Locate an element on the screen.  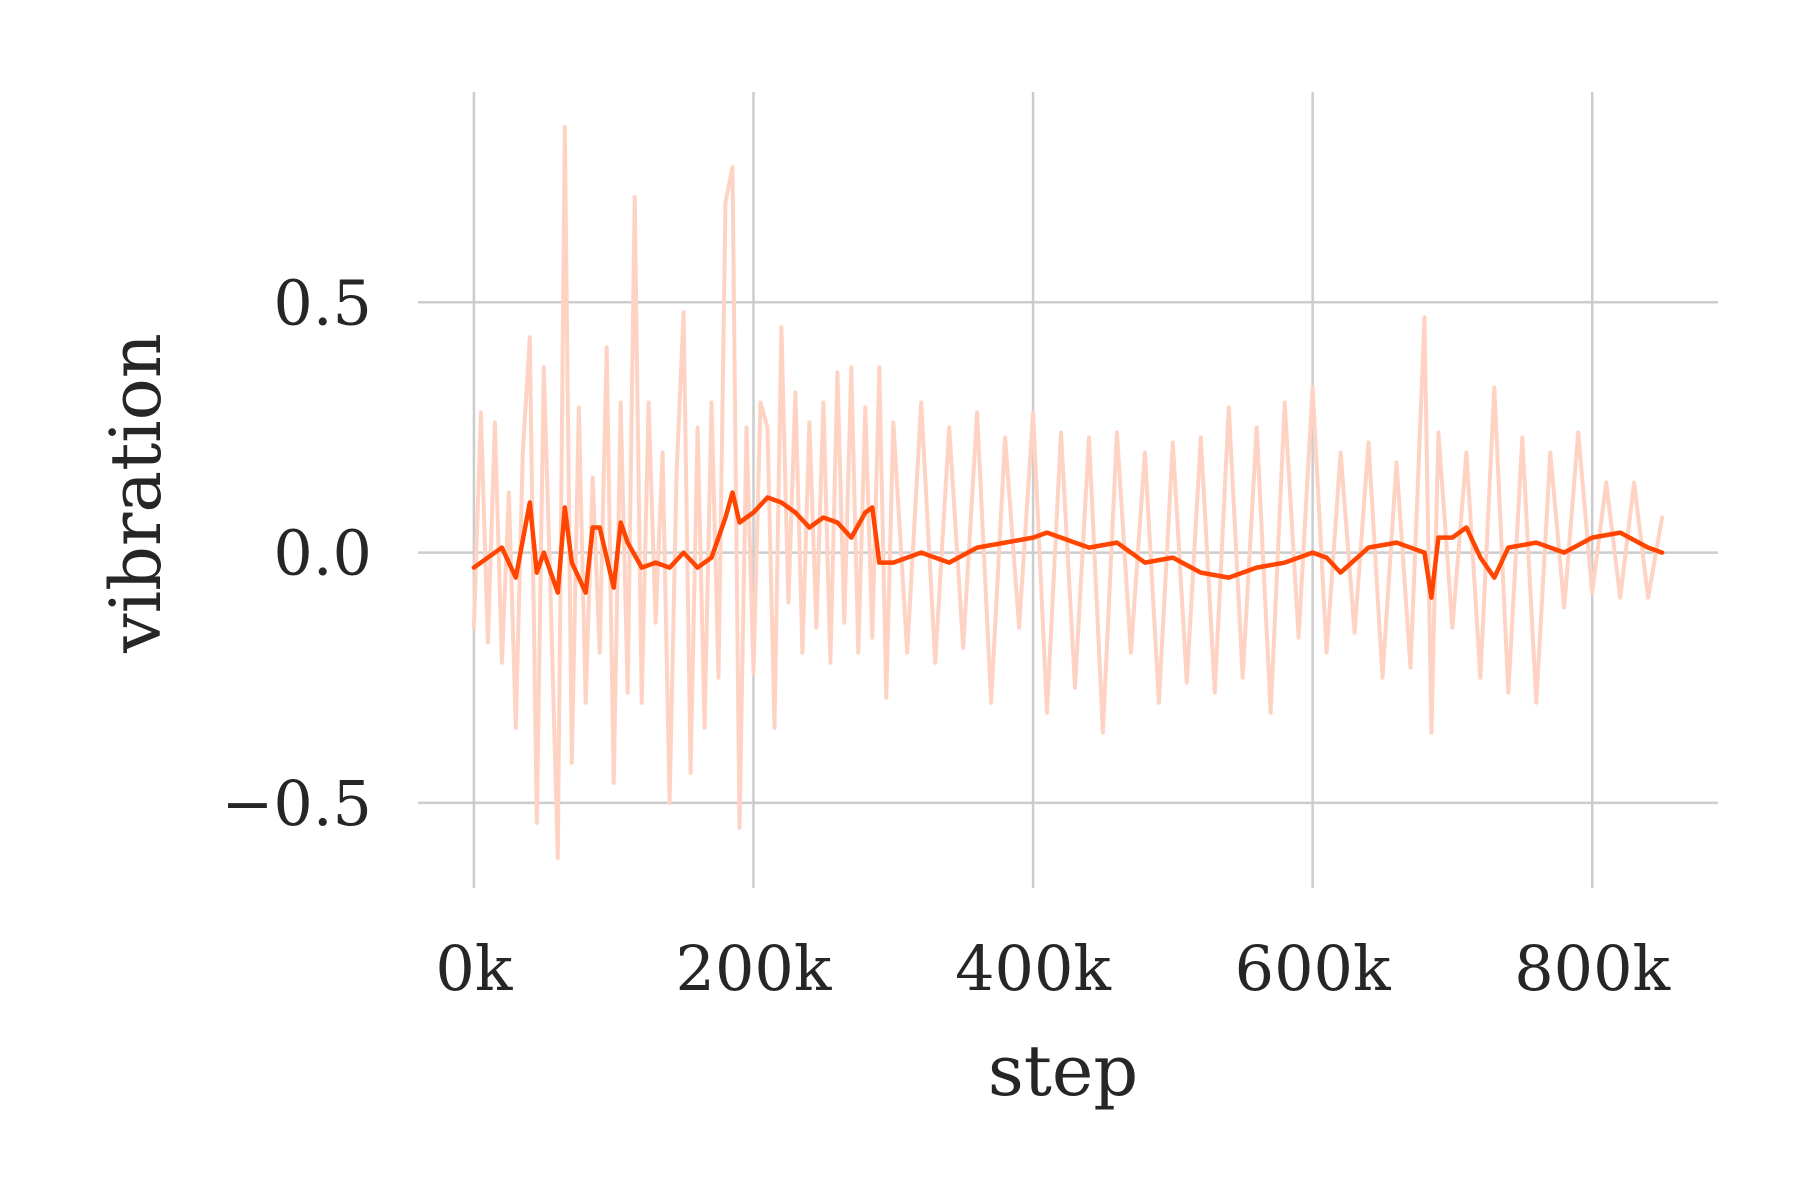
x-tick-label: 400k is located at coordinates (1033, 968).